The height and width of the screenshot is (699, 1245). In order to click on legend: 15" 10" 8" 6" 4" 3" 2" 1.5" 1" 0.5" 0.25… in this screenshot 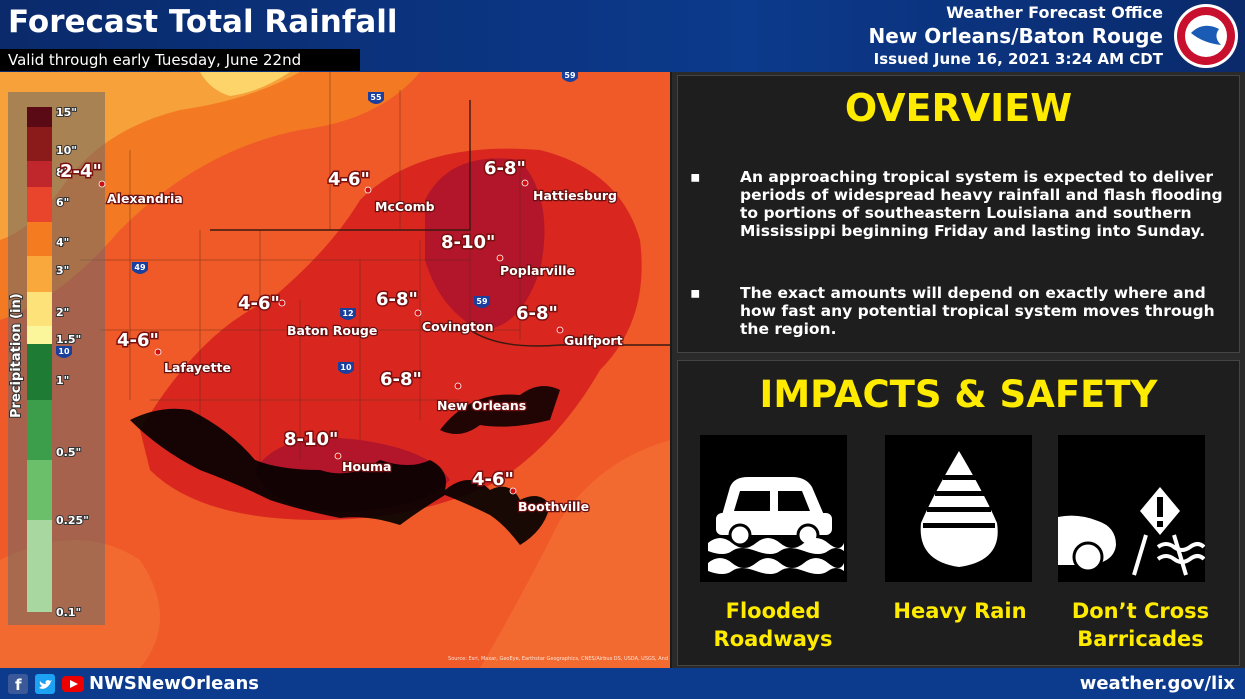, I will do `click(56, 358)`.